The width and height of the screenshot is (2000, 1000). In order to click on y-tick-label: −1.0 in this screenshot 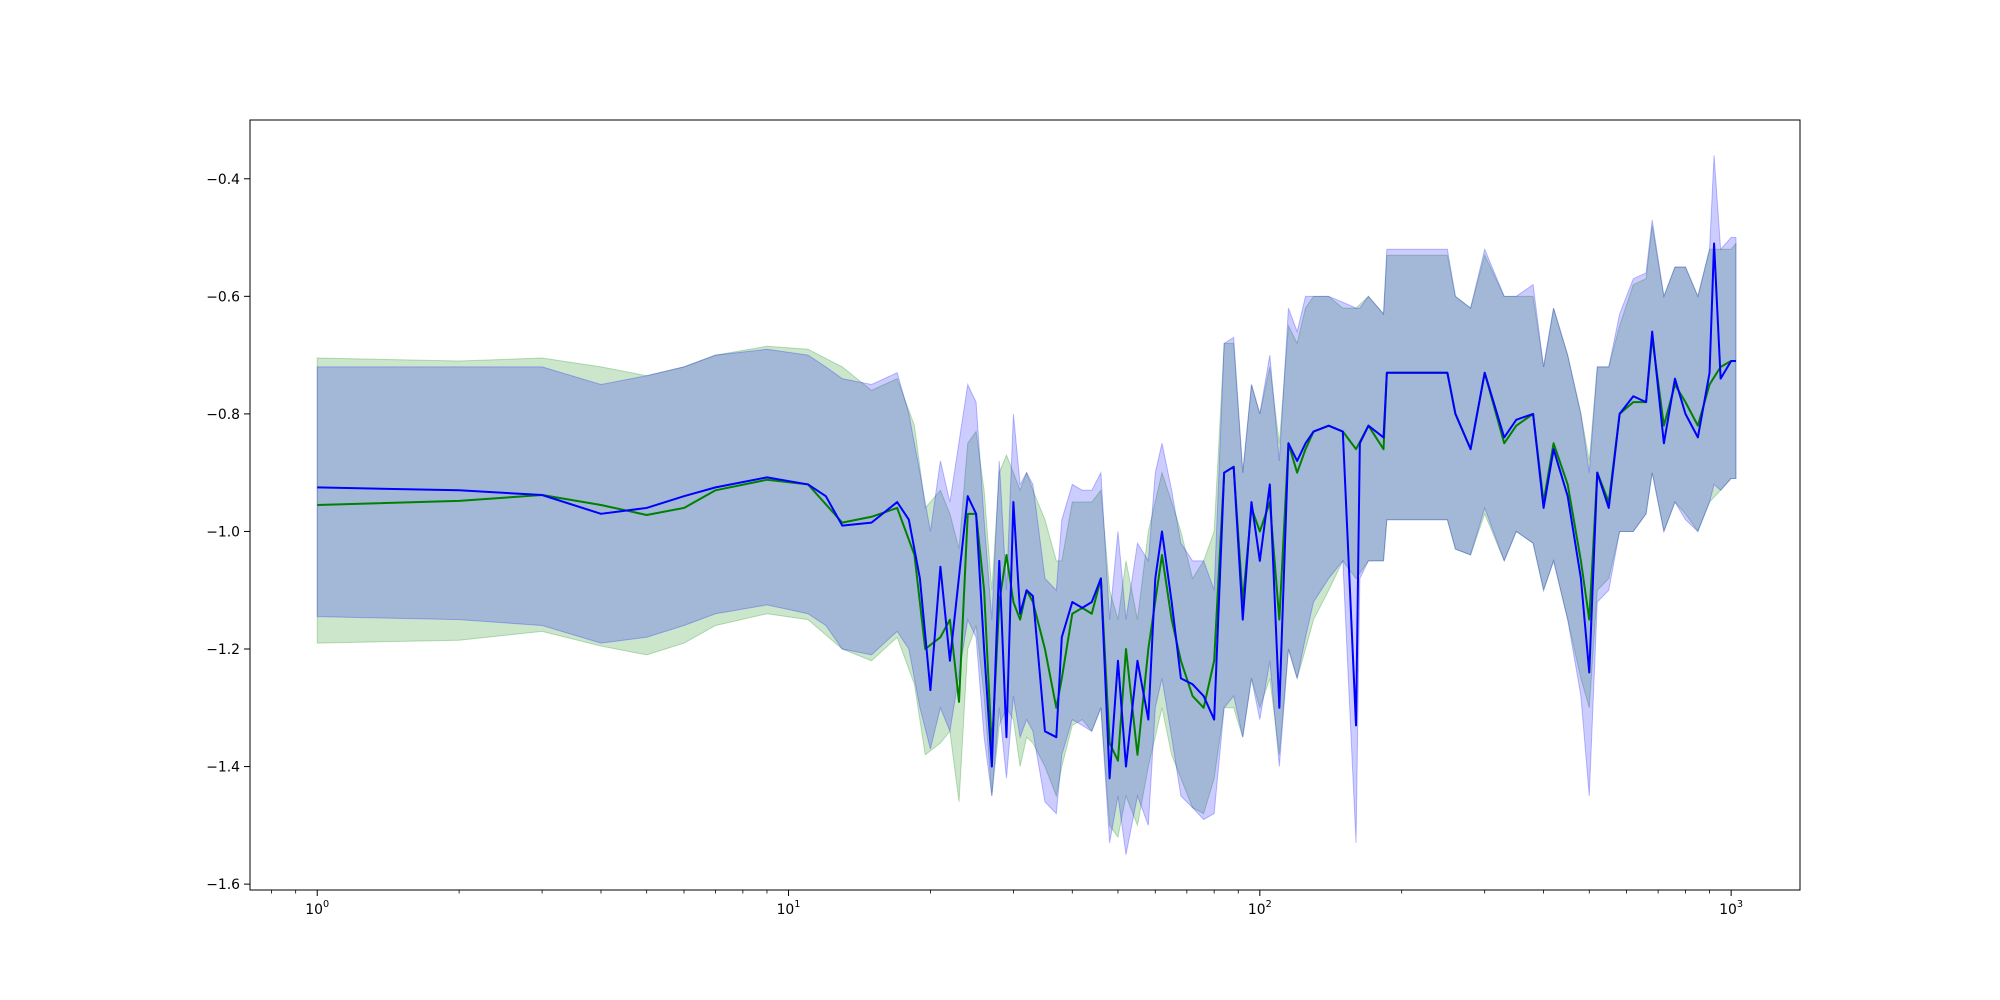, I will do `click(223, 532)`.